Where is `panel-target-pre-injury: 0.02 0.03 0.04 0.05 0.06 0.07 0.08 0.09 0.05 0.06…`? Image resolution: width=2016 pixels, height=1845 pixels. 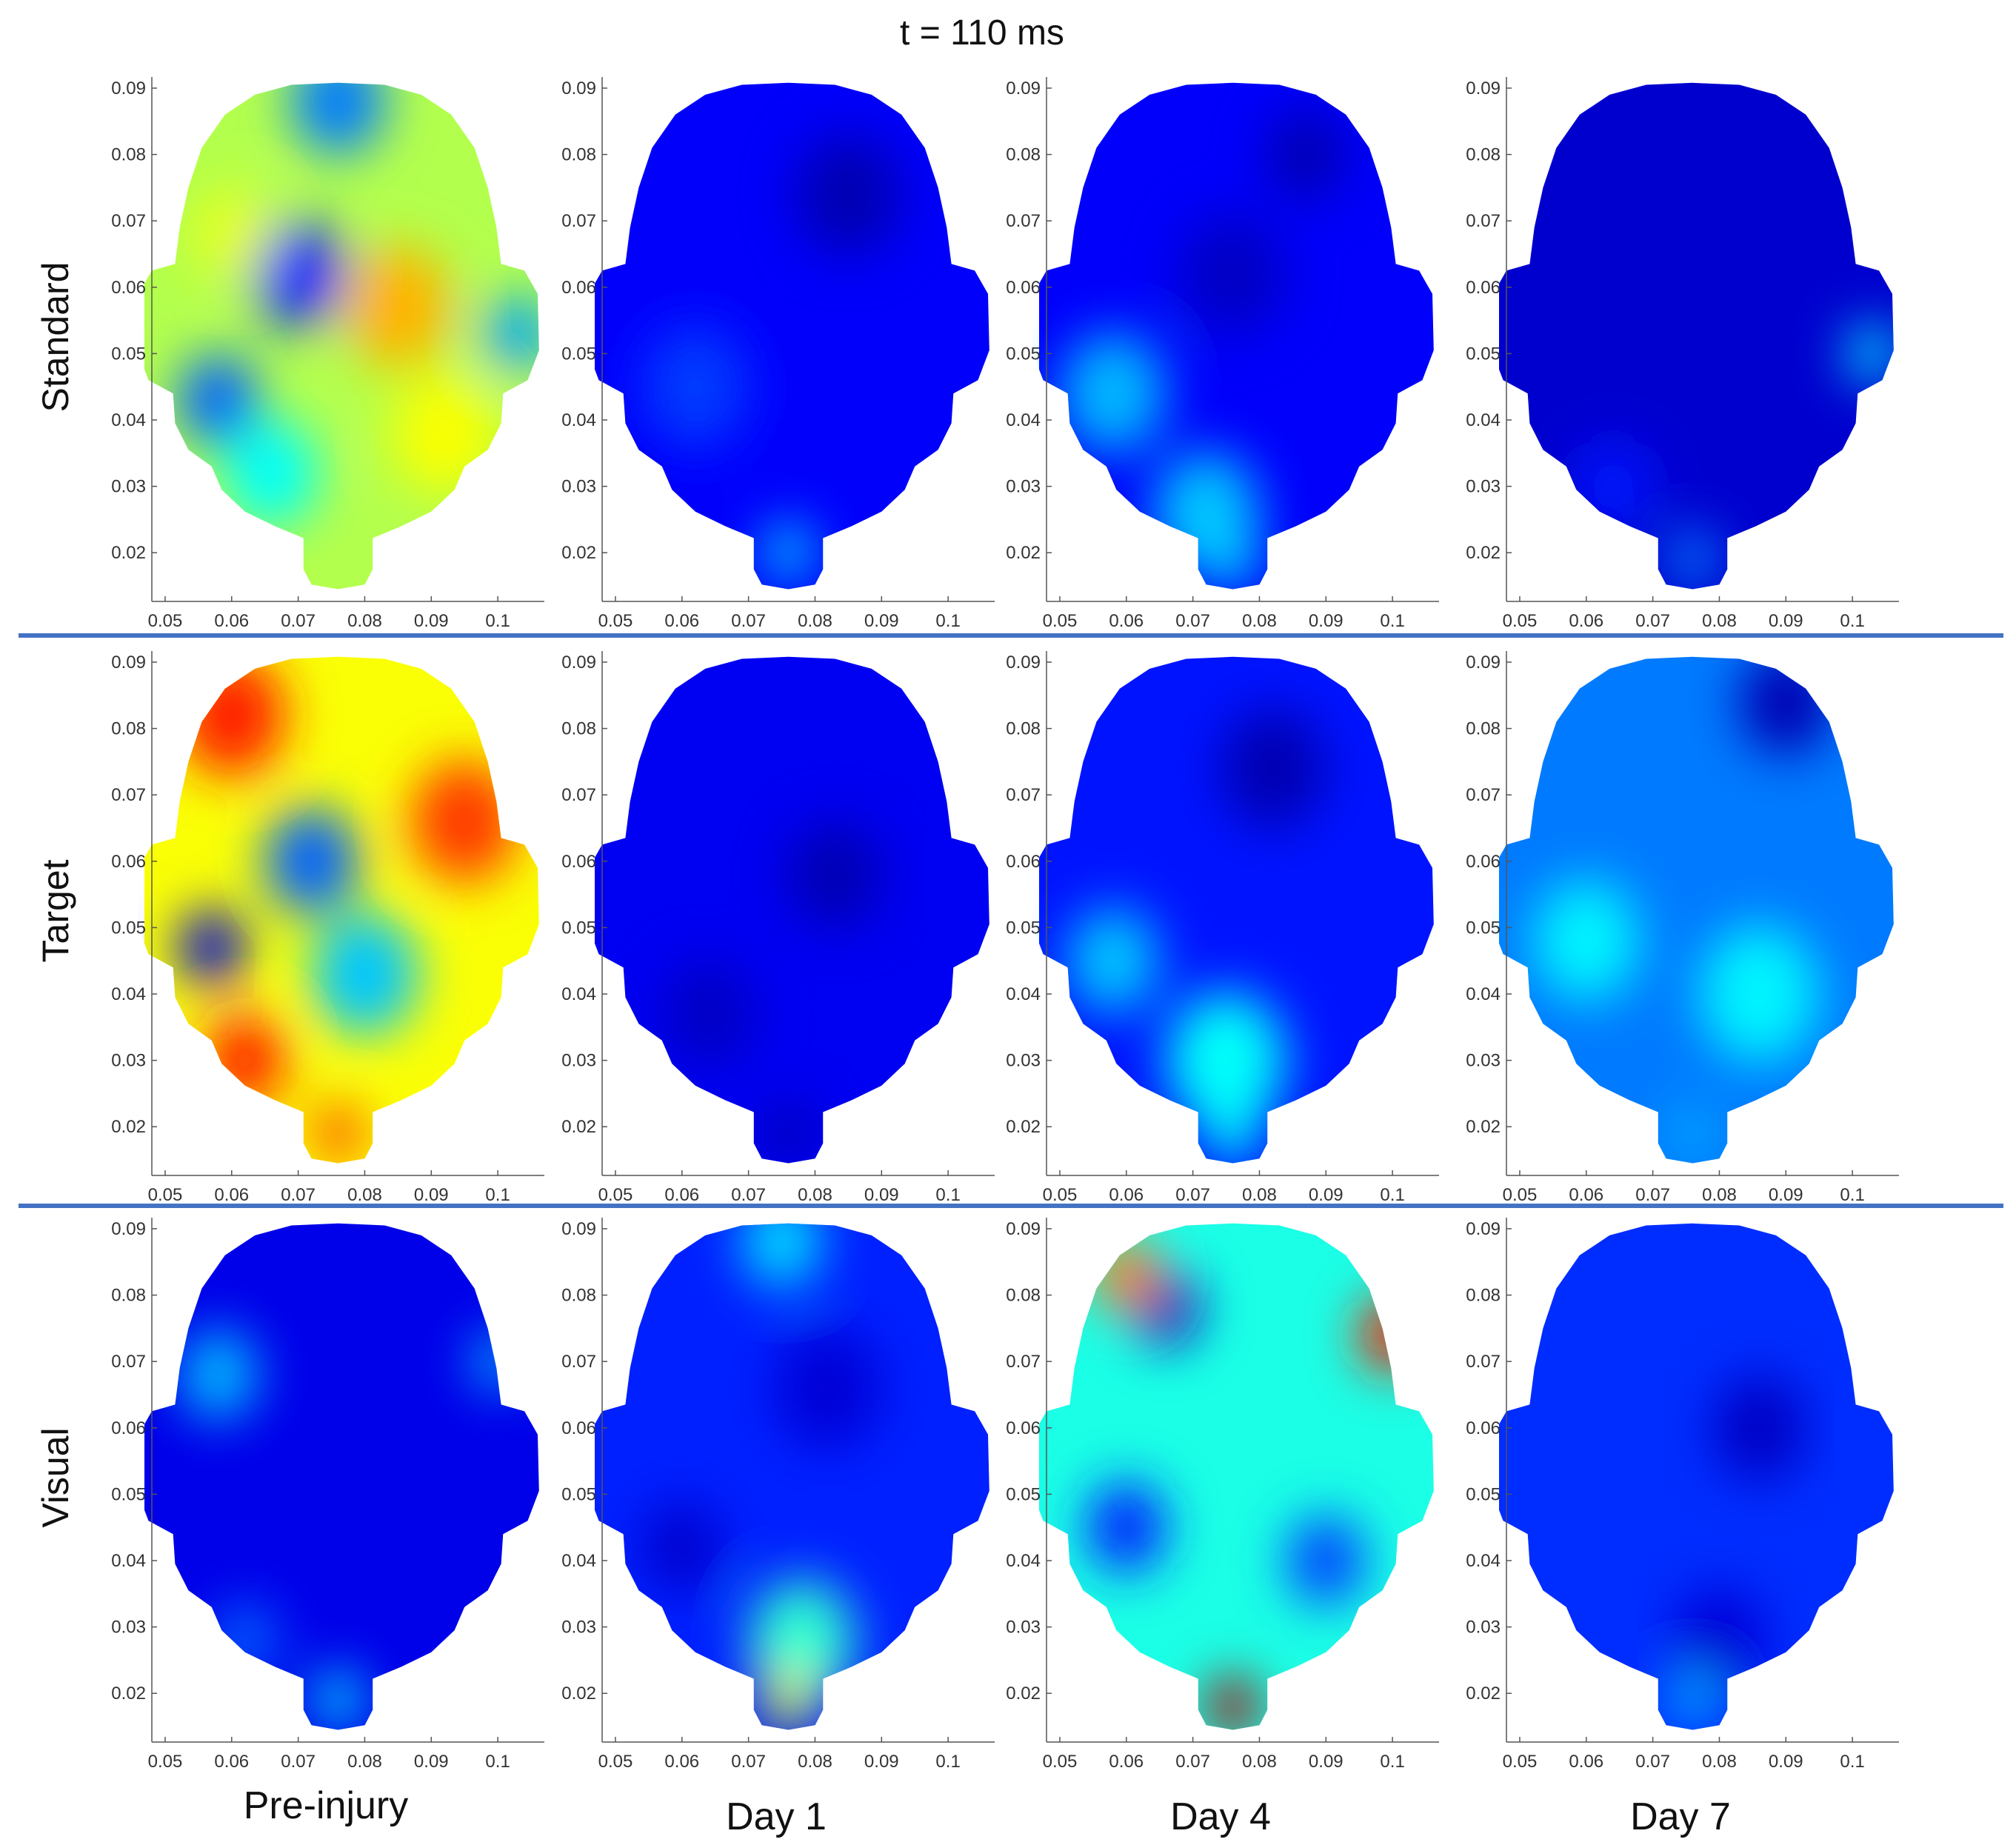
panel-target-pre-injury: 0.02 0.03 0.04 0.05 0.06 0.07 0.08 0.09 0.05 0.06… is located at coordinates (327, 928).